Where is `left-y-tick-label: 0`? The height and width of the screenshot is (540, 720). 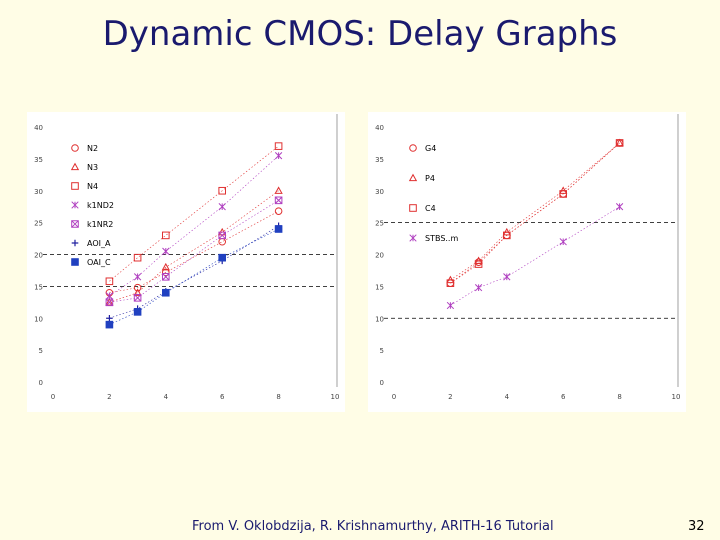
left-y-tick-label: 0 is located at coordinates (41, 383).